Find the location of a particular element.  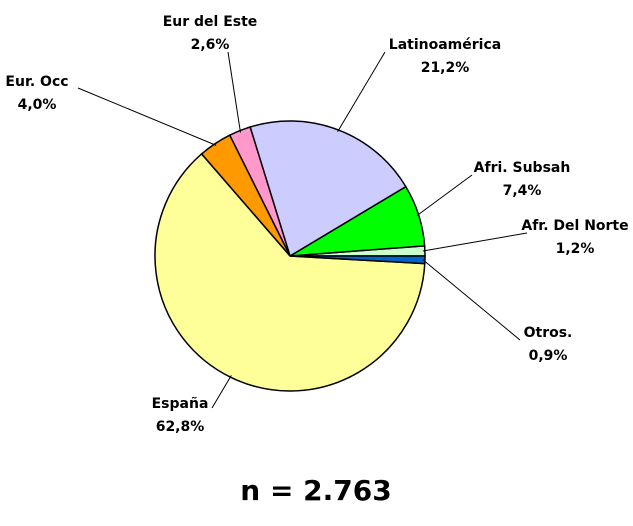

slice-value: 62,8% is located at coordinates (180, 427).